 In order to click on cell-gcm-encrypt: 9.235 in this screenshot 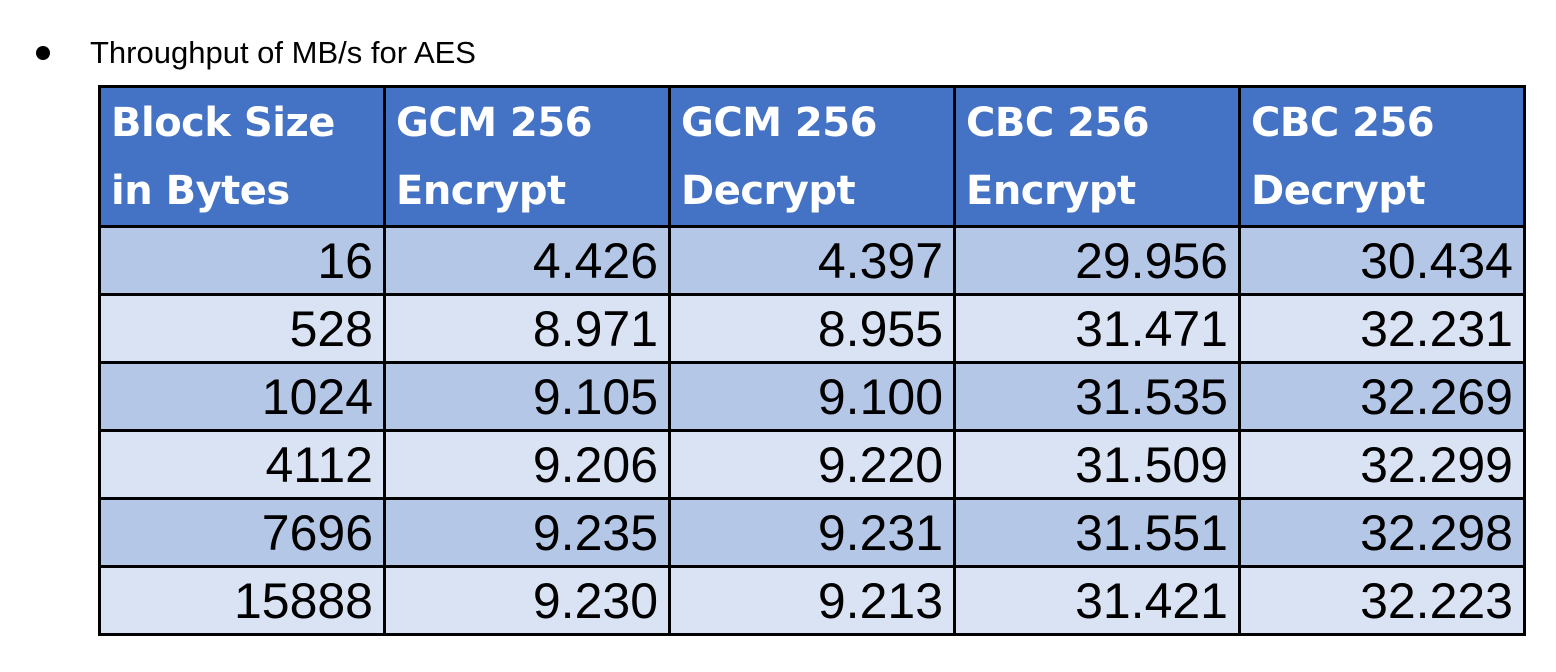, I will do `click(527, 532)`.